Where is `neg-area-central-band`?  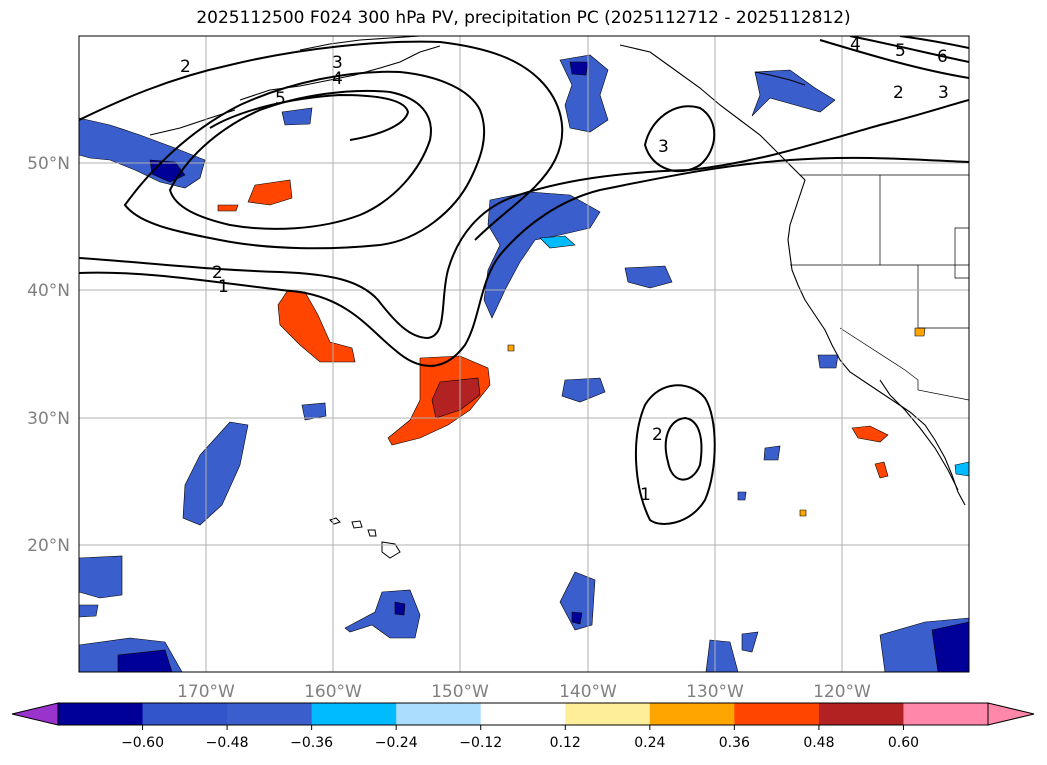 neg-area-central-band is located at coordinates (542, 255).